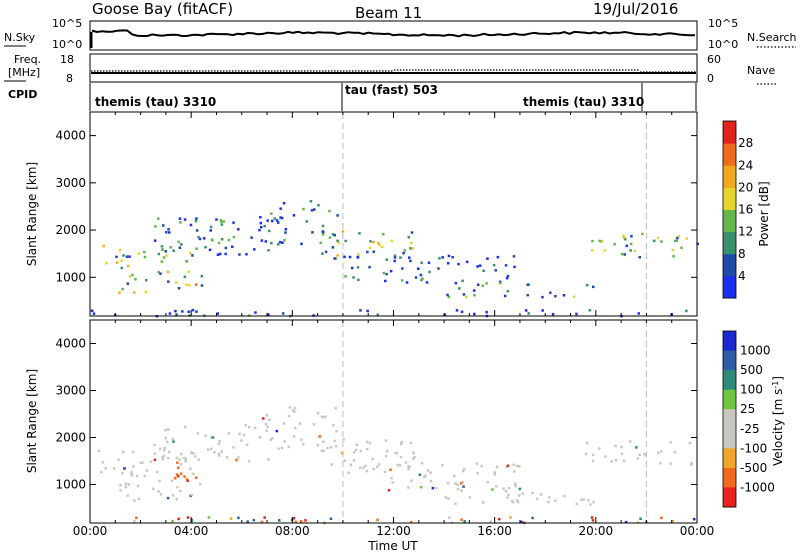  What do you see at coordinates (751, 370) in the screenshot?
I see `colorbar-tick-label: 500` at bounding box center [751, 370].